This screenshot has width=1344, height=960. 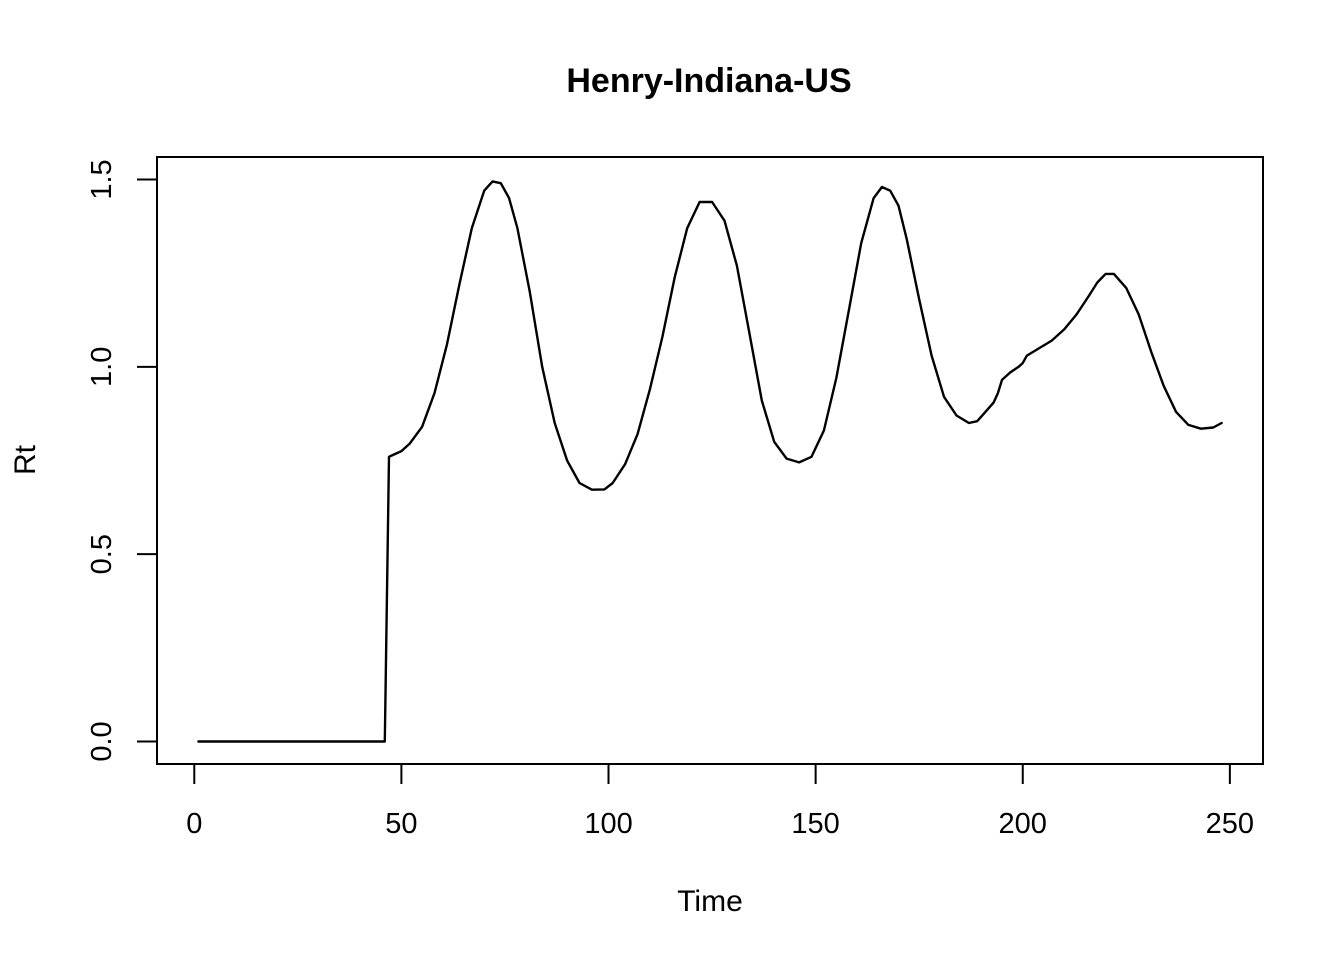 I want to click on y-axis: 0.0 0.5 1.0 1.5, so click(x=122, y=460).